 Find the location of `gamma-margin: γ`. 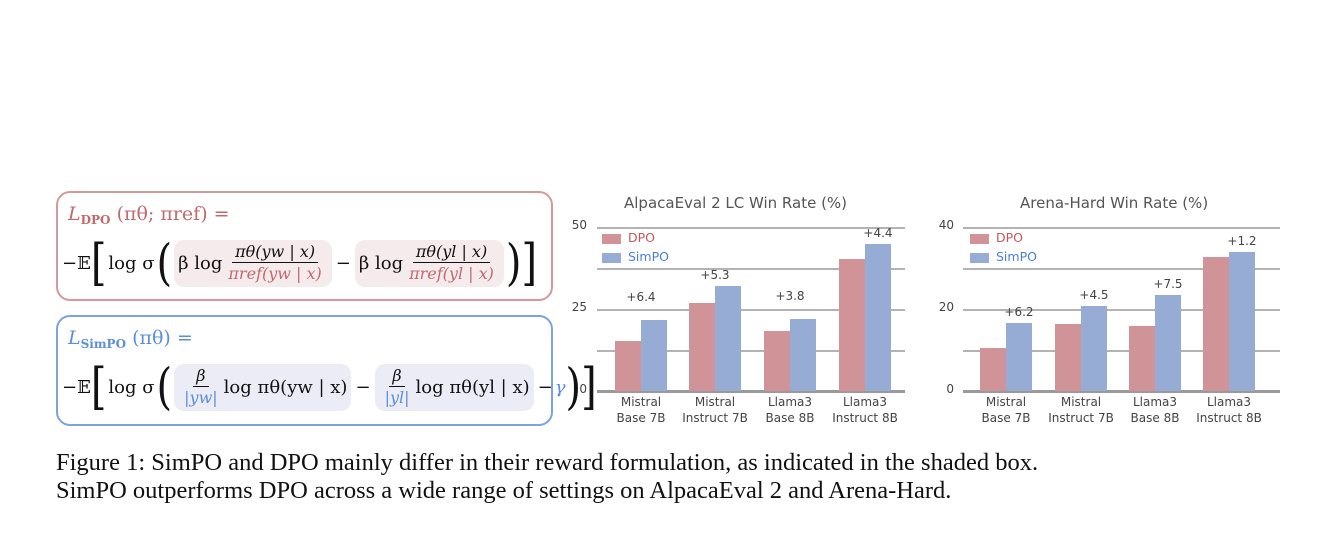

gamma-margin: γ is located at coordinates (560, 387).